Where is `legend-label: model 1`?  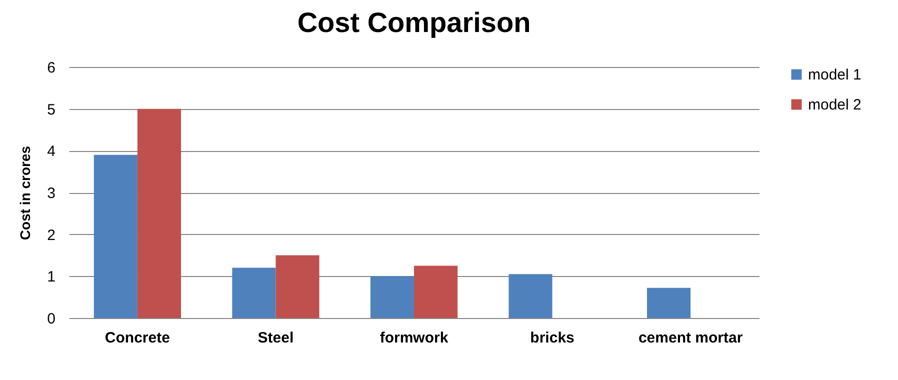
legend-label: model 1 is located at coordinates (835, 75).